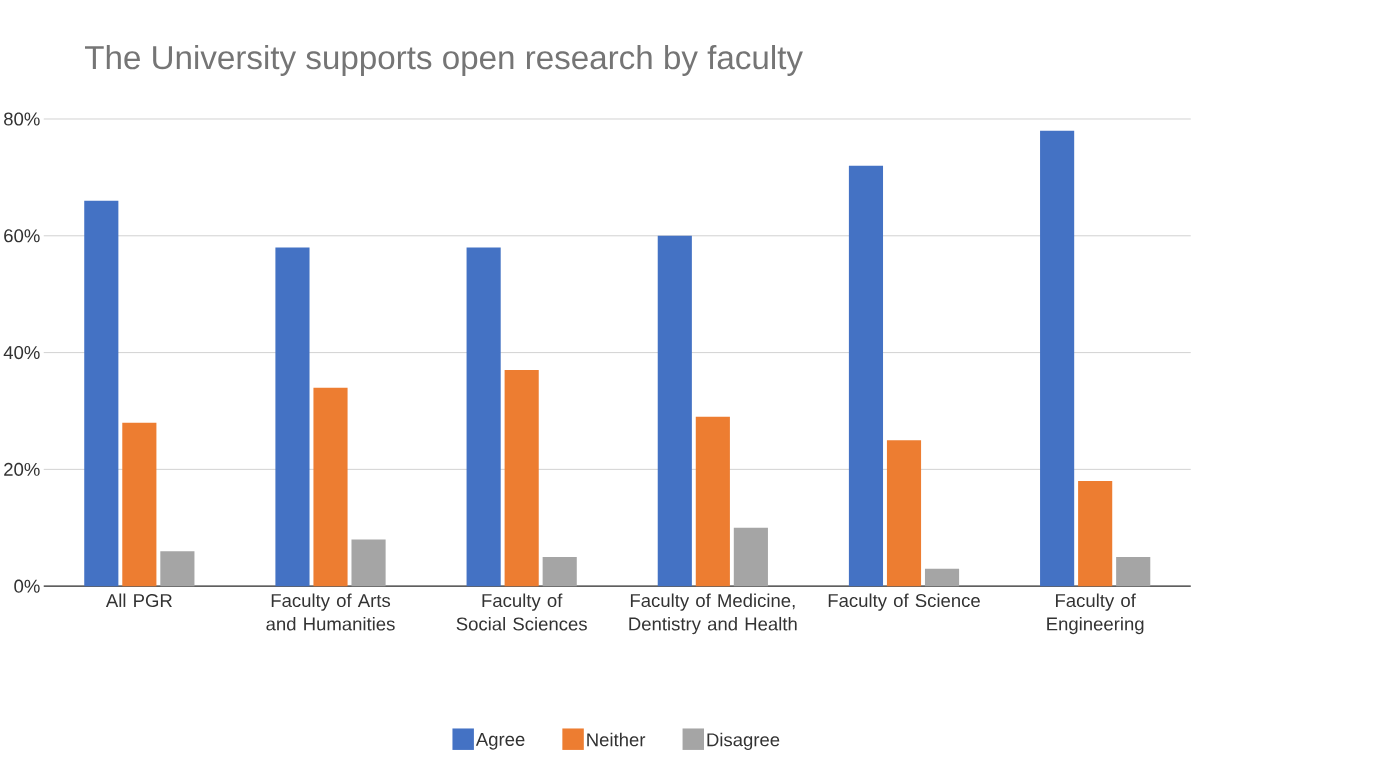  What do you see at coordinates (500, 741) in the screenshot?
I see `legend-label: Agree` at bounding box center [500, 741].